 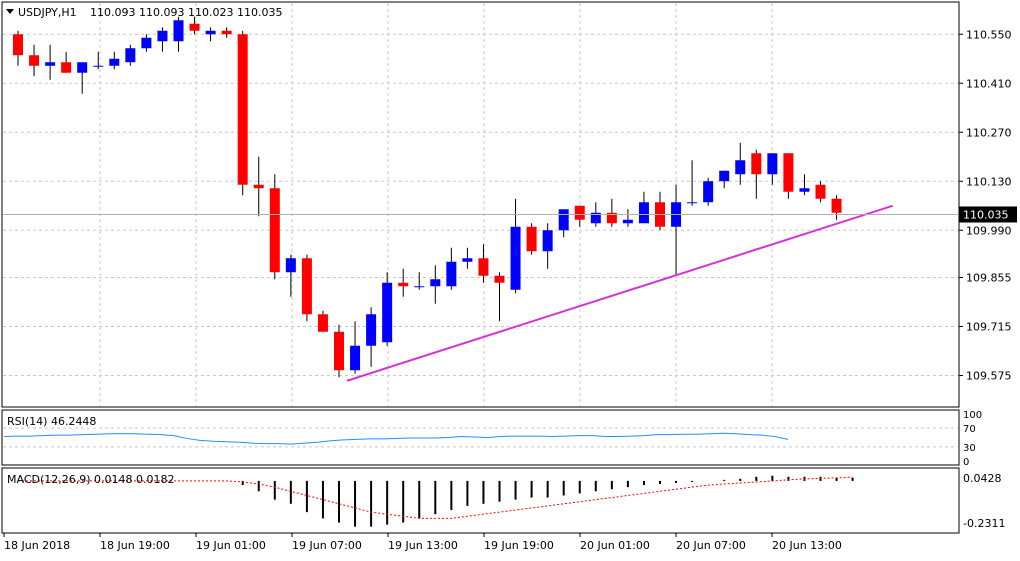 I want to click on macd-label: MACD(12,26,9) 0.0148 0.0182, so click(x=91, y=479).